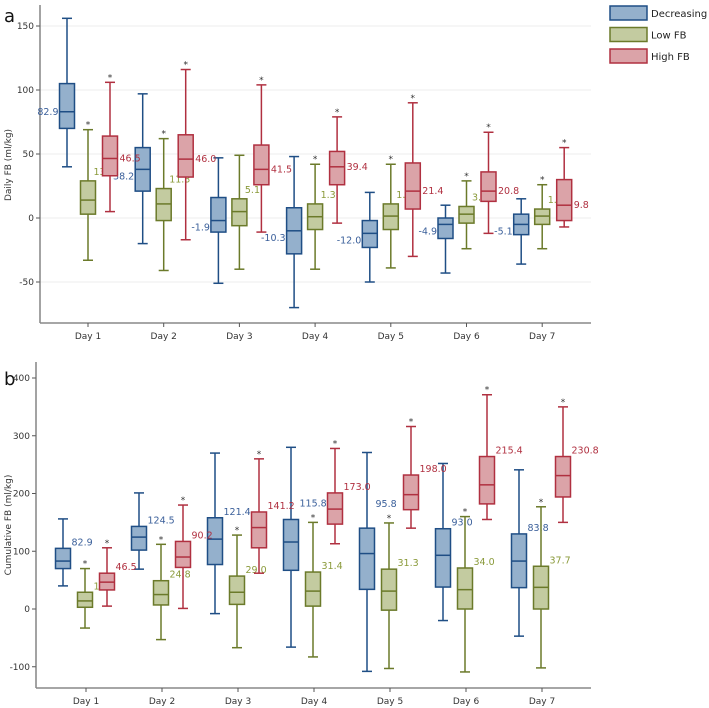 This screenshot has width=709, height=708. What do you see at coordinates (432, 191) in the screenshot?
I see `data-label: 21.4` at bounding box center [432, 191].